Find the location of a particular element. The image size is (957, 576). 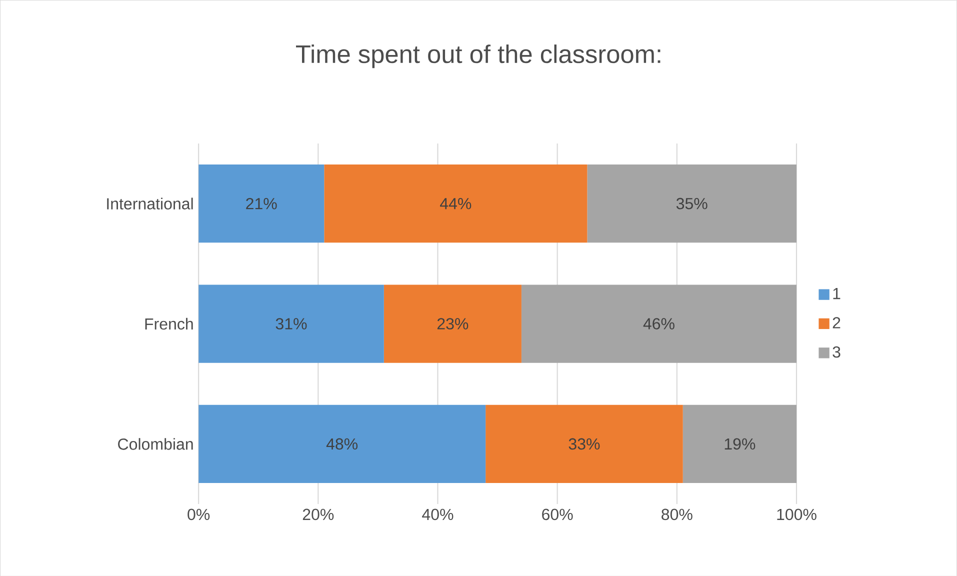

x-tick-label: 100% is located at coordinates (796, 514).